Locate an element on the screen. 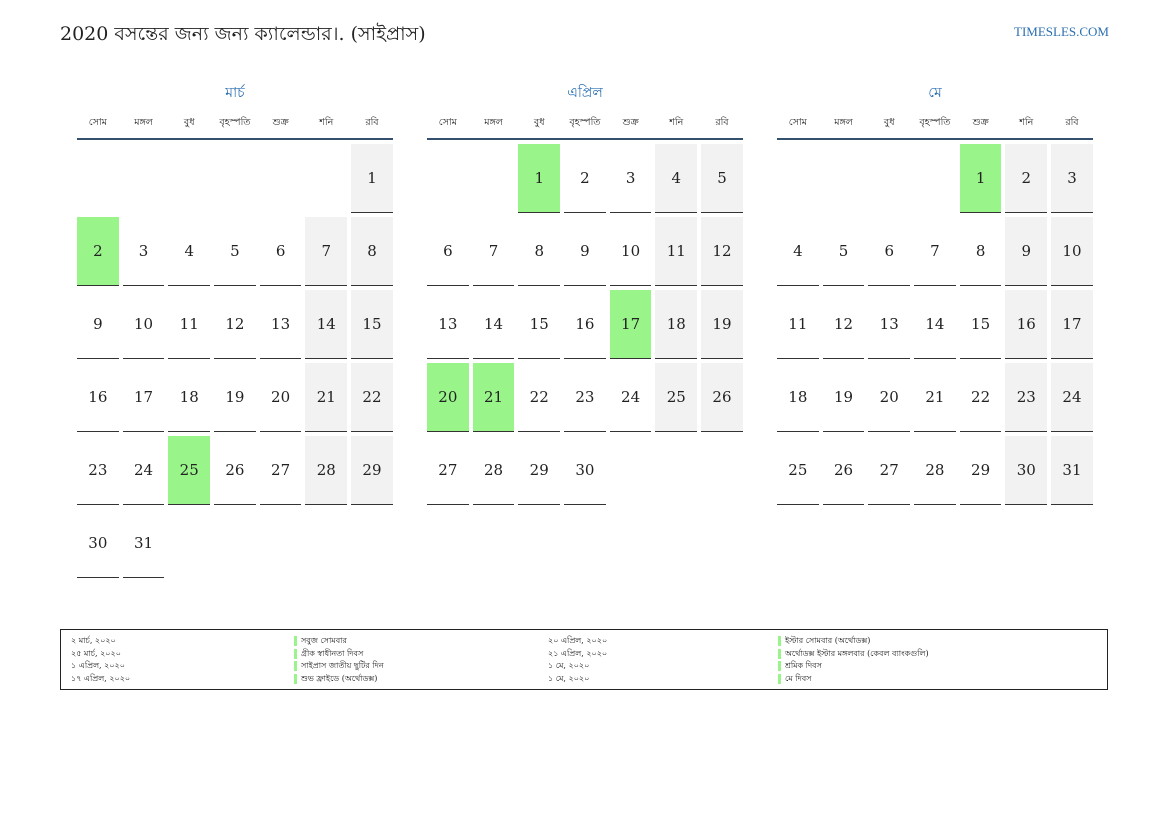  legend-holiday-name: মে দিবস is located at coordinates (798, 679).